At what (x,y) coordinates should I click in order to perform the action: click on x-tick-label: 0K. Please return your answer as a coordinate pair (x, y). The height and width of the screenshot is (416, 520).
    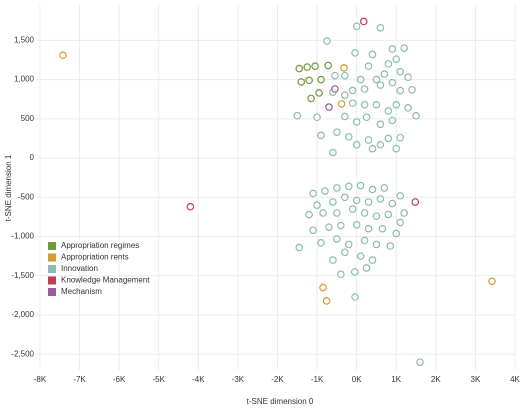
    Looking at the image, I should click on (357, 379).